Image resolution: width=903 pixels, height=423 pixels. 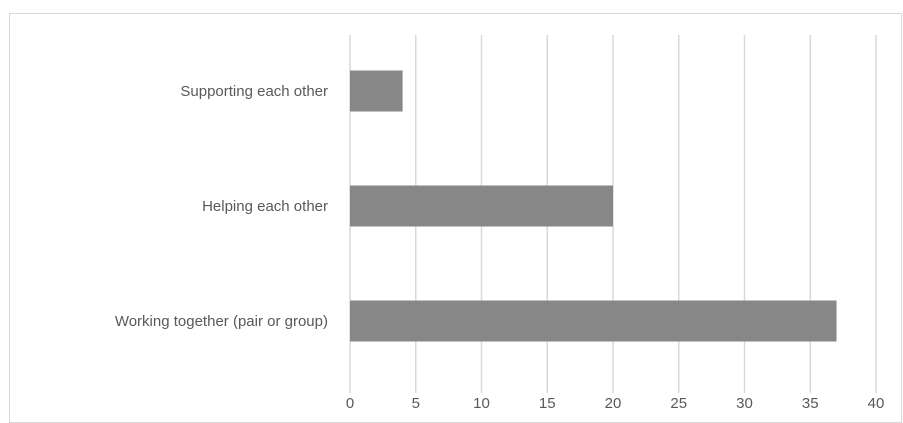 What do you see at coordinates (810, 403) in the screenshot?
I see `x-tick-label: 35` at bounding box center [810, 403].